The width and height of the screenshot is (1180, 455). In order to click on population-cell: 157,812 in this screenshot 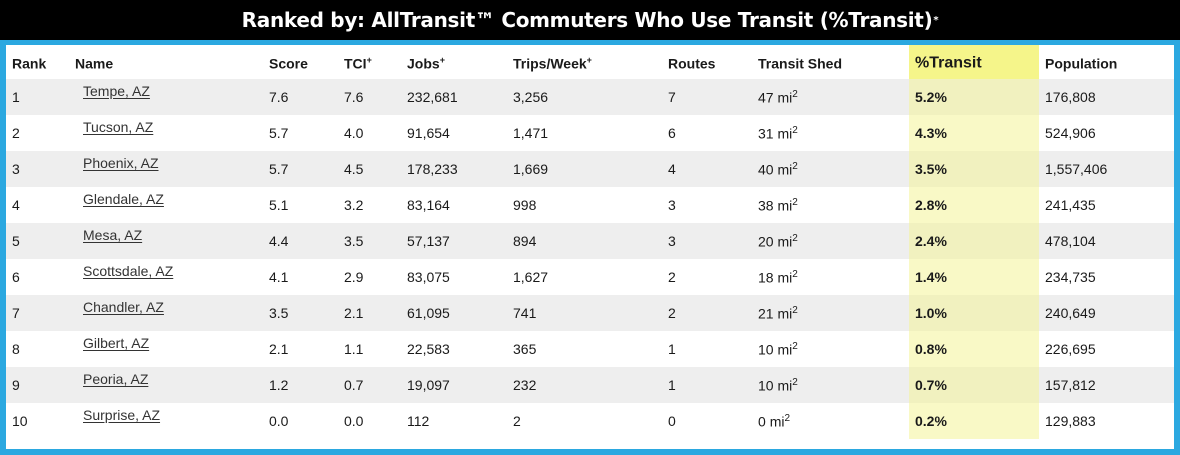, I will do `click(1106, 385)`.